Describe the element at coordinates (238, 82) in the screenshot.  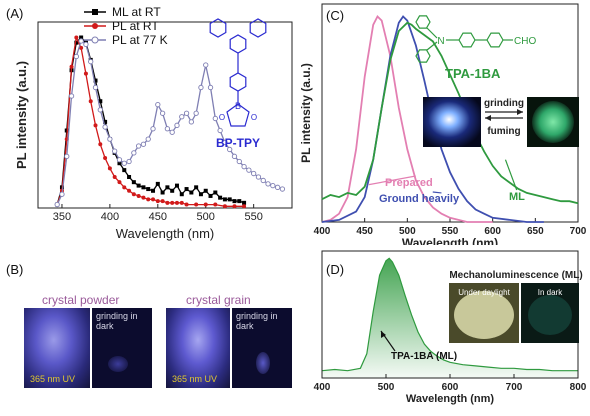
I see `phenyl-ring` at that location.